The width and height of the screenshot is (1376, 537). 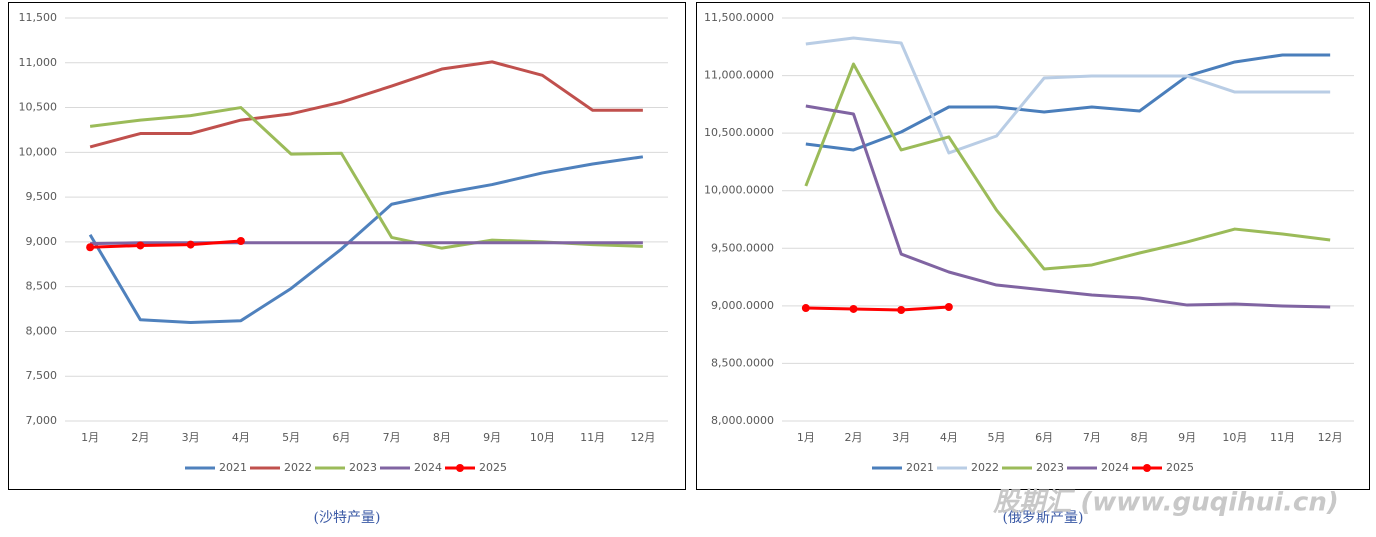 I want to click on caption: (沙特产量), so click(x=347, y=518).